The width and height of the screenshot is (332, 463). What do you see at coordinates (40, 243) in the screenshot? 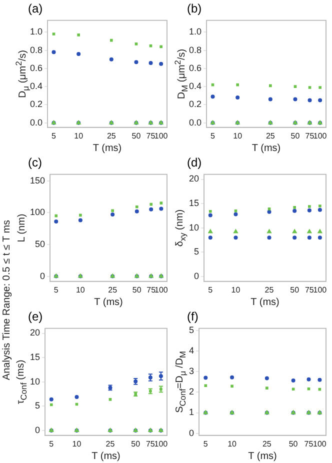
I see `y-tick-label: 50` at bounding box center [40, 243].